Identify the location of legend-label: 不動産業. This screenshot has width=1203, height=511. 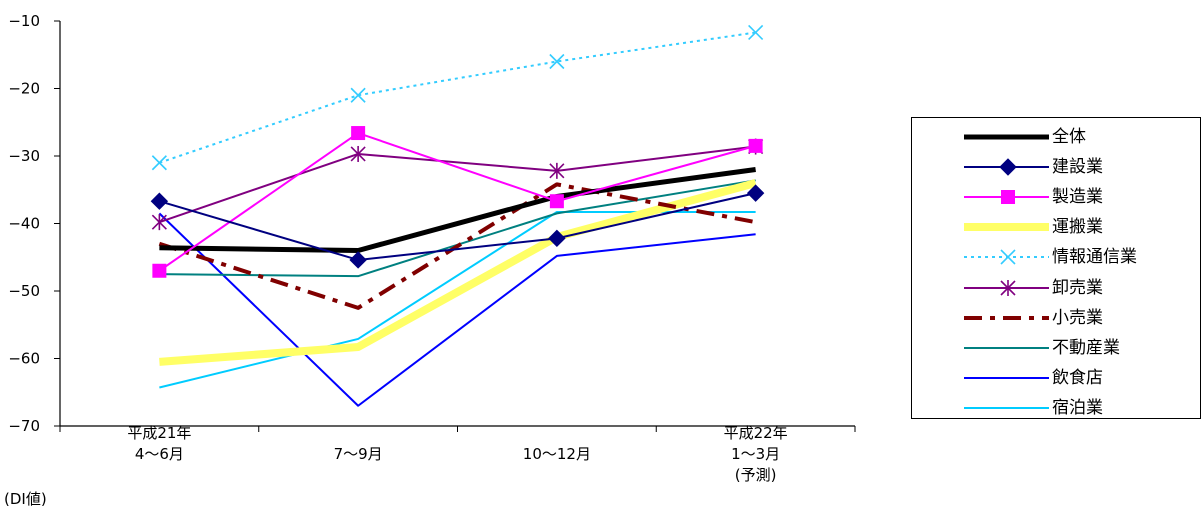
(1086, 347).